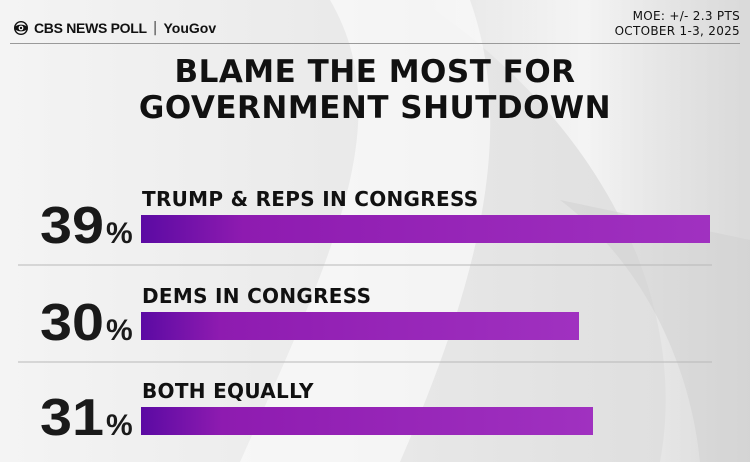 Image resolution: width=750 pixels, height=462 pixels. I want to click on value-label: 30, so click(72, 323).